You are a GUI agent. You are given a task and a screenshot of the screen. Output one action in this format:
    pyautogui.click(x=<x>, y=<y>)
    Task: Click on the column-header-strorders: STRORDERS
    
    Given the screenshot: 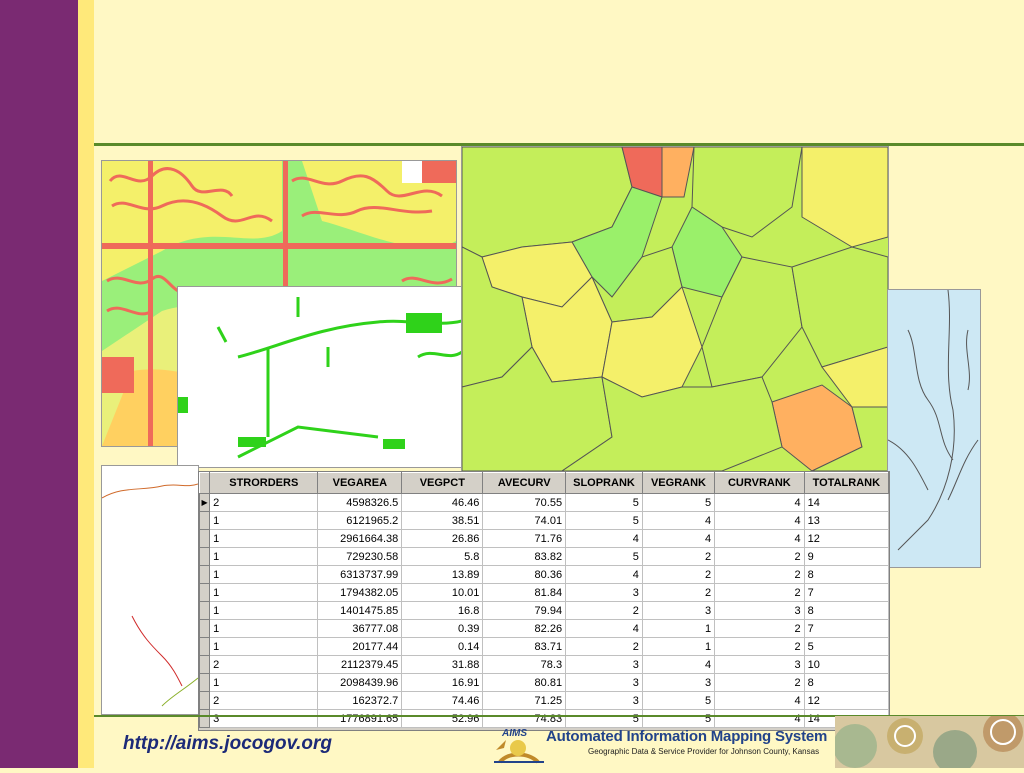 What is the action you would take?
    pyautogui.click(x=264, y=483)
    